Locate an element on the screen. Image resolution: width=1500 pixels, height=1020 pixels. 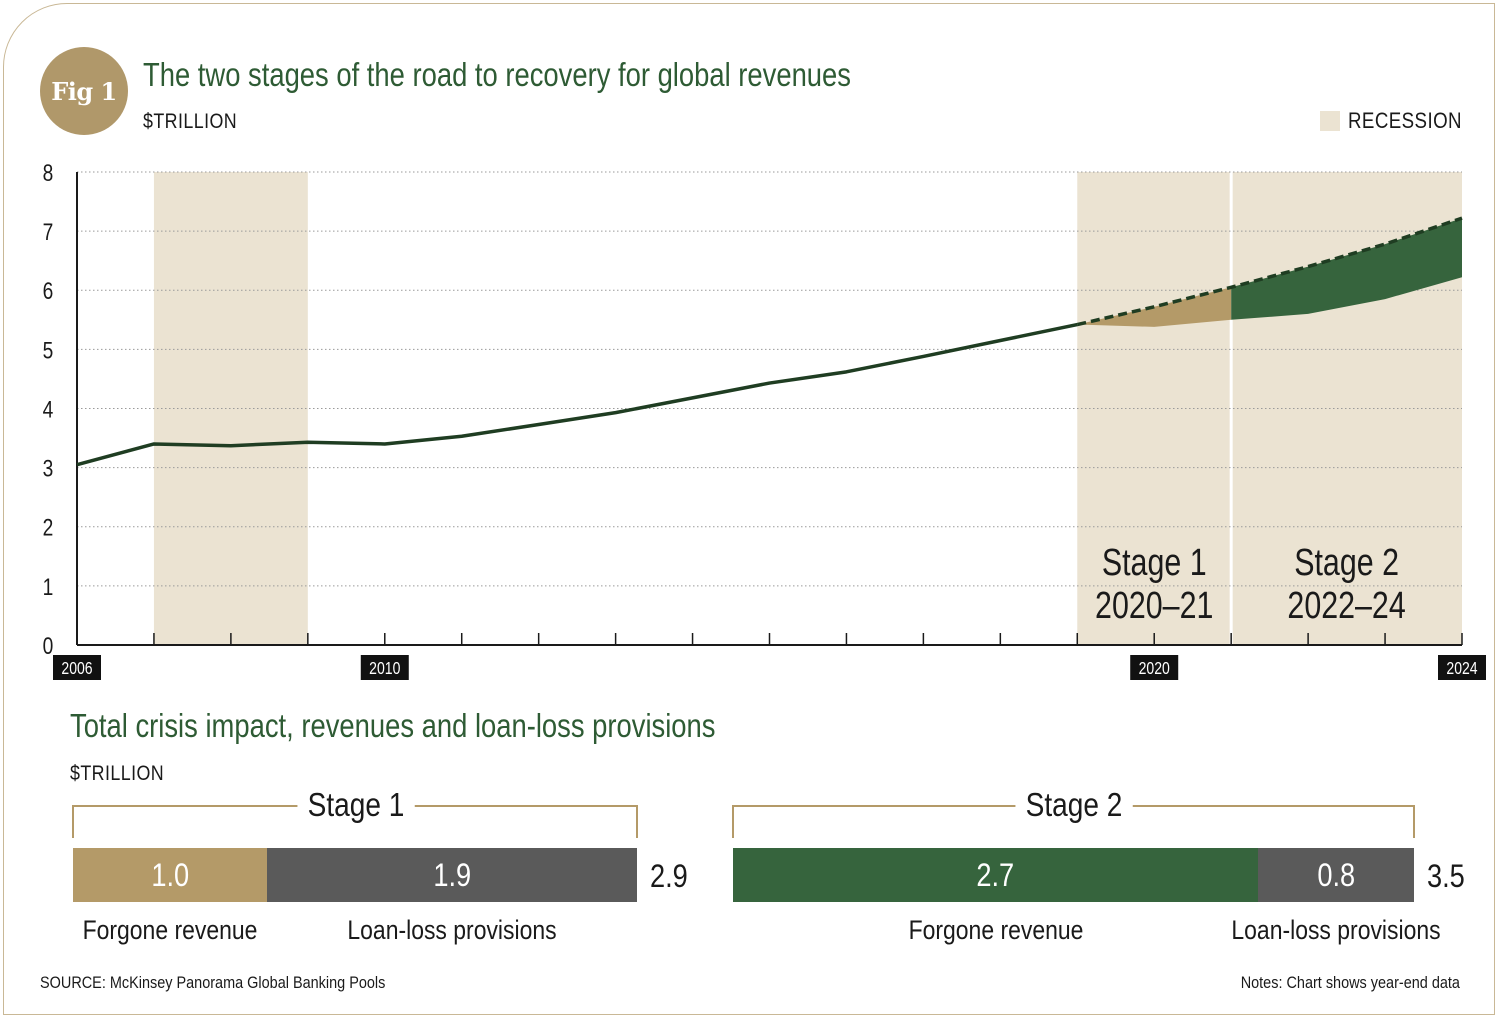
bar-segment-stage2-loanloss: 0.8 is located at coordinates (1336, 875).